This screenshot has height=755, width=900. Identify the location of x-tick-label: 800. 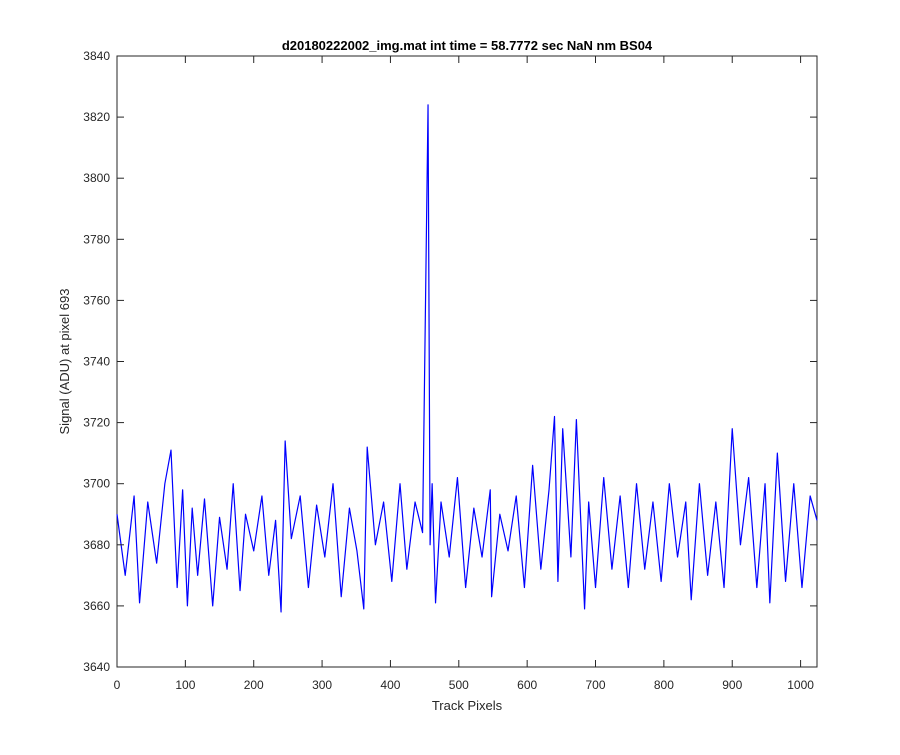
(664, 685).